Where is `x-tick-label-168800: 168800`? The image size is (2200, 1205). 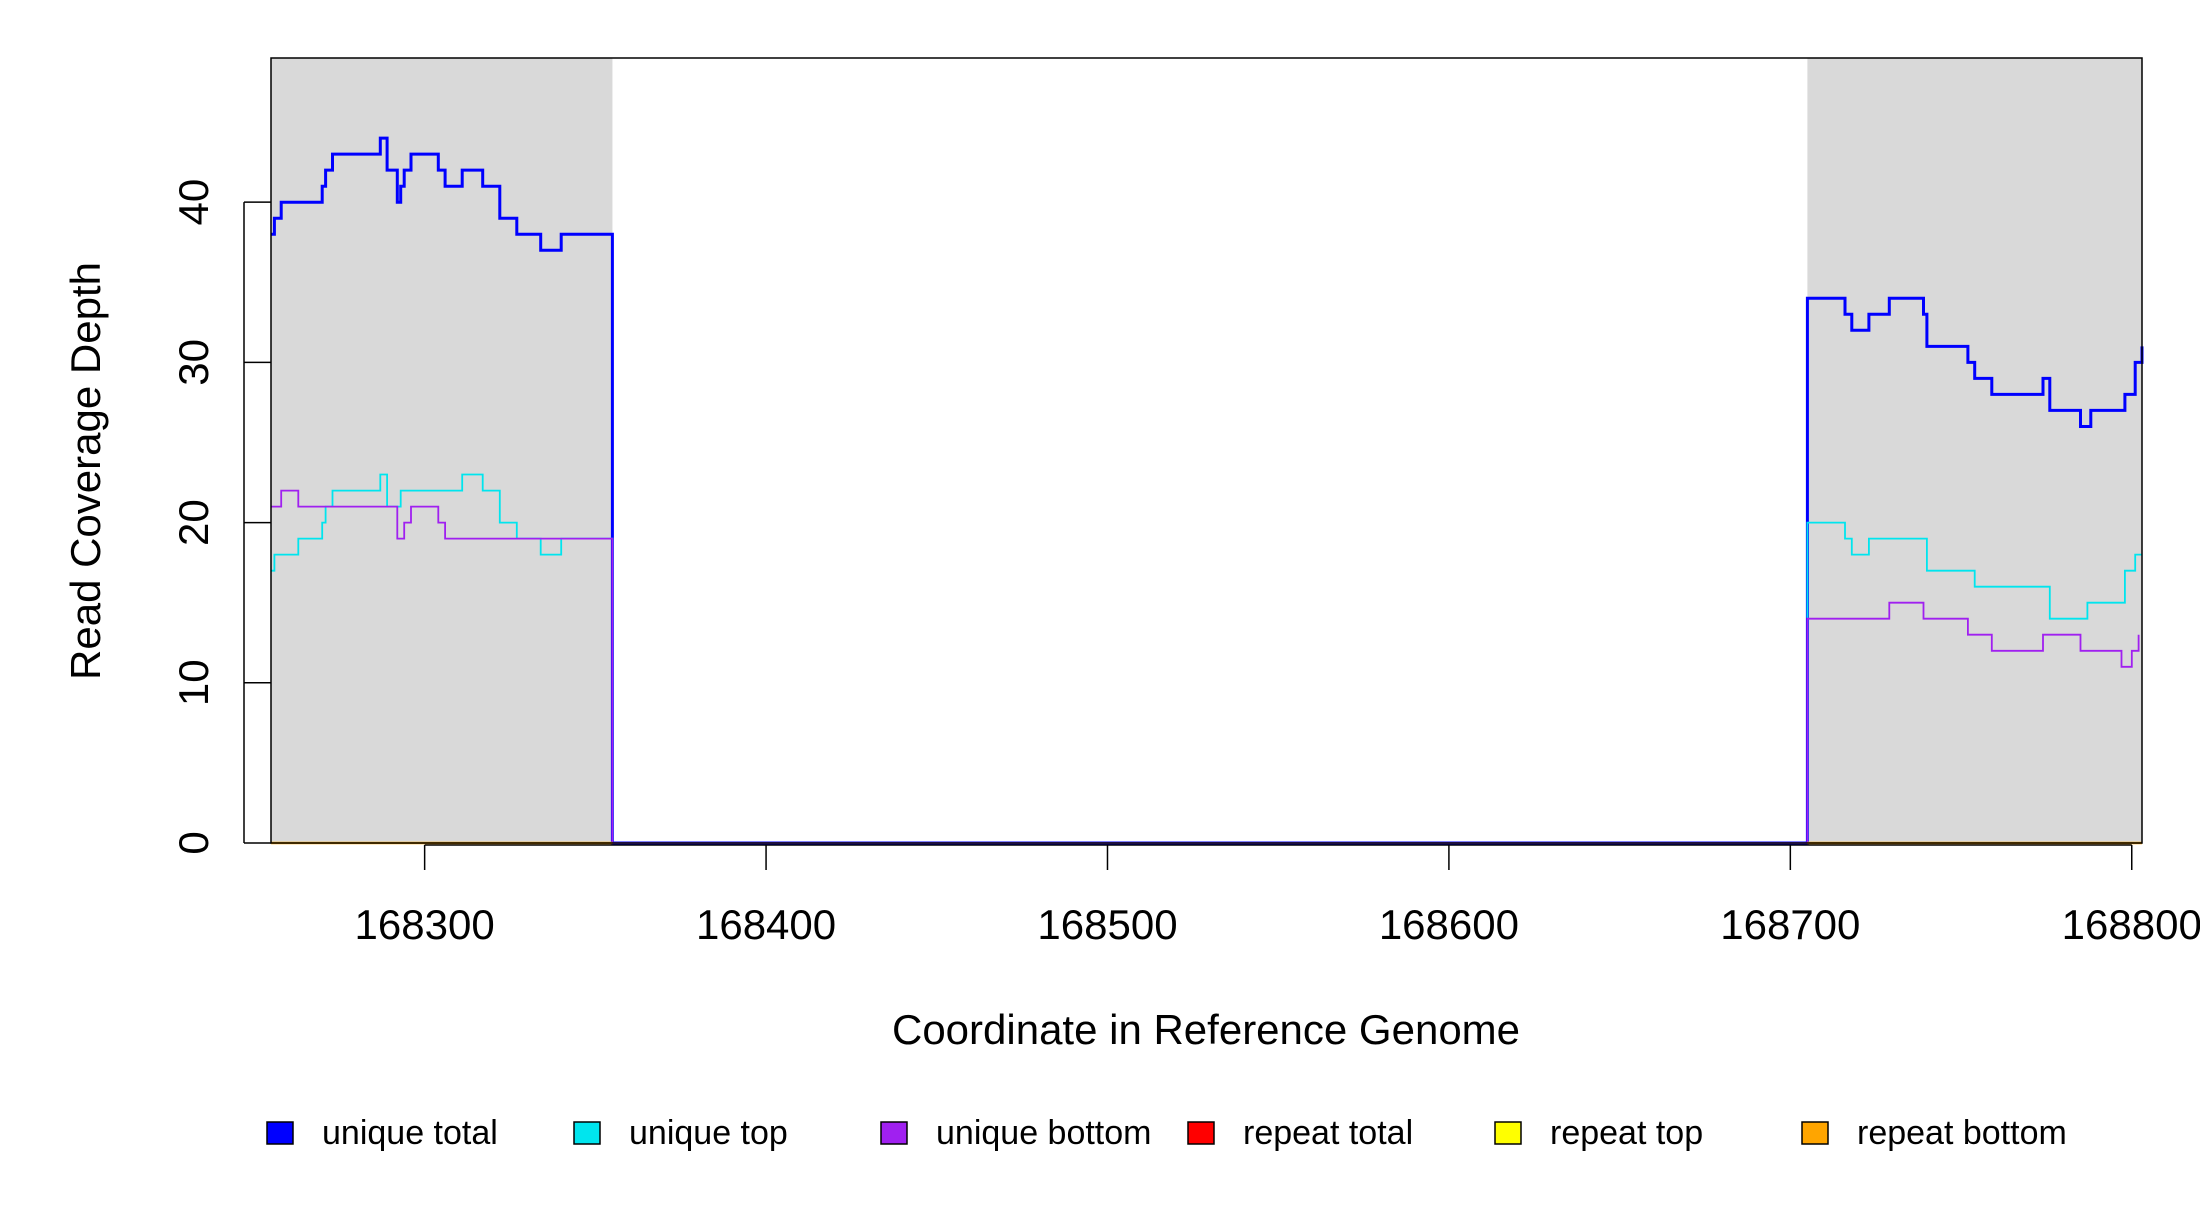
x-tick-label-168800: 168800 is located at coordinates (2131, 924).